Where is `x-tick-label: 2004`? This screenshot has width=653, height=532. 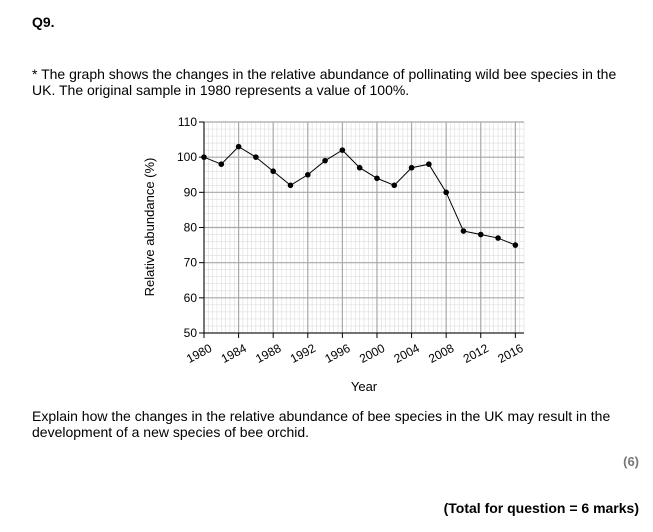
x-tick-label: 2004 is located at coordinates (407, 353).